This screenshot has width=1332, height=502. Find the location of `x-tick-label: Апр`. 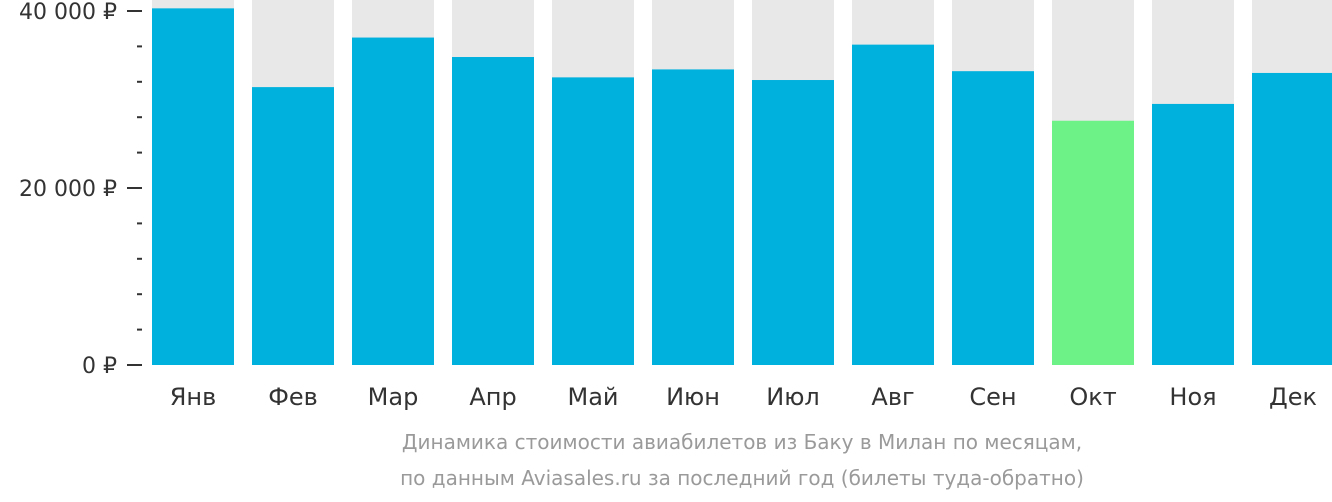

x-tick-label: Апр is located at coordinates (492, 397).